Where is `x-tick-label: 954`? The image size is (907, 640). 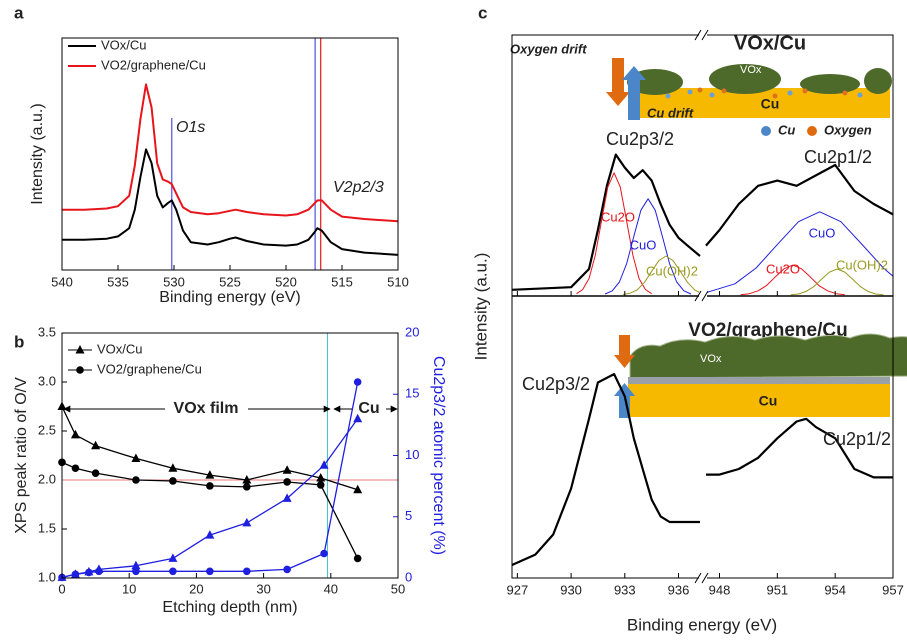 x-tick-label: 954 is located at coordinates (835, 589).